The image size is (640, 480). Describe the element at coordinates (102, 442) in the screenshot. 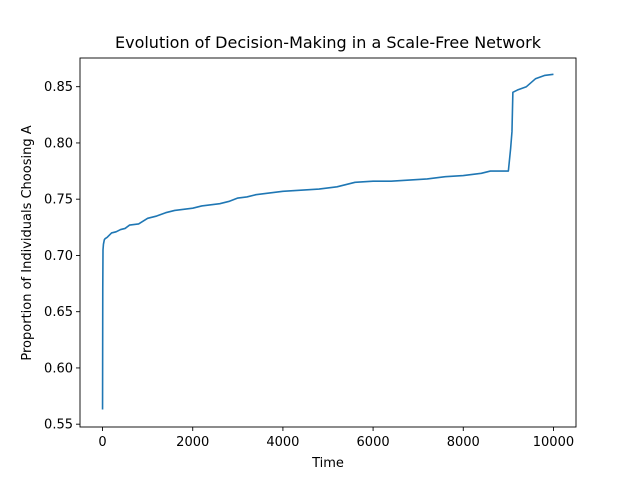

I see `x-tick-label: 0` at that location.